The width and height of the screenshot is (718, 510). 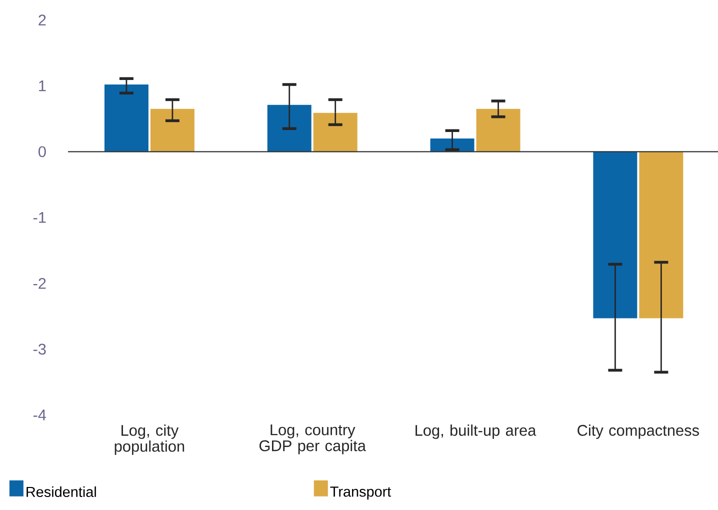 What do you see at coordinates (61, 492) in the screenshot?
I see `legend-label: Residential` at bounding box center [61, 492].